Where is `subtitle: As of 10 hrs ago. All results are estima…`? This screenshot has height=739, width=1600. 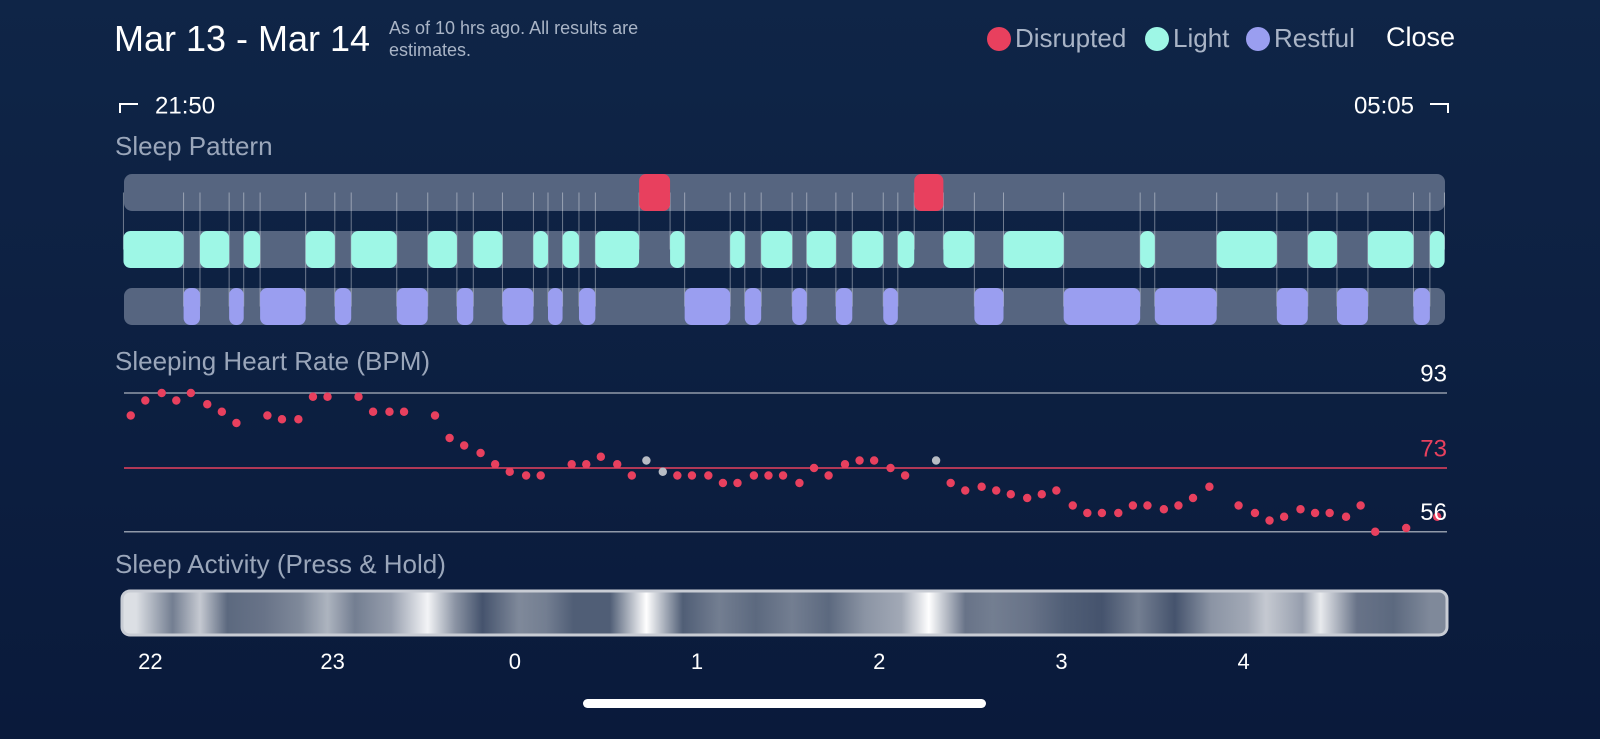
subtitle: As of 10 hrs ago. All results are estima… is located at coordinates (514, 39).